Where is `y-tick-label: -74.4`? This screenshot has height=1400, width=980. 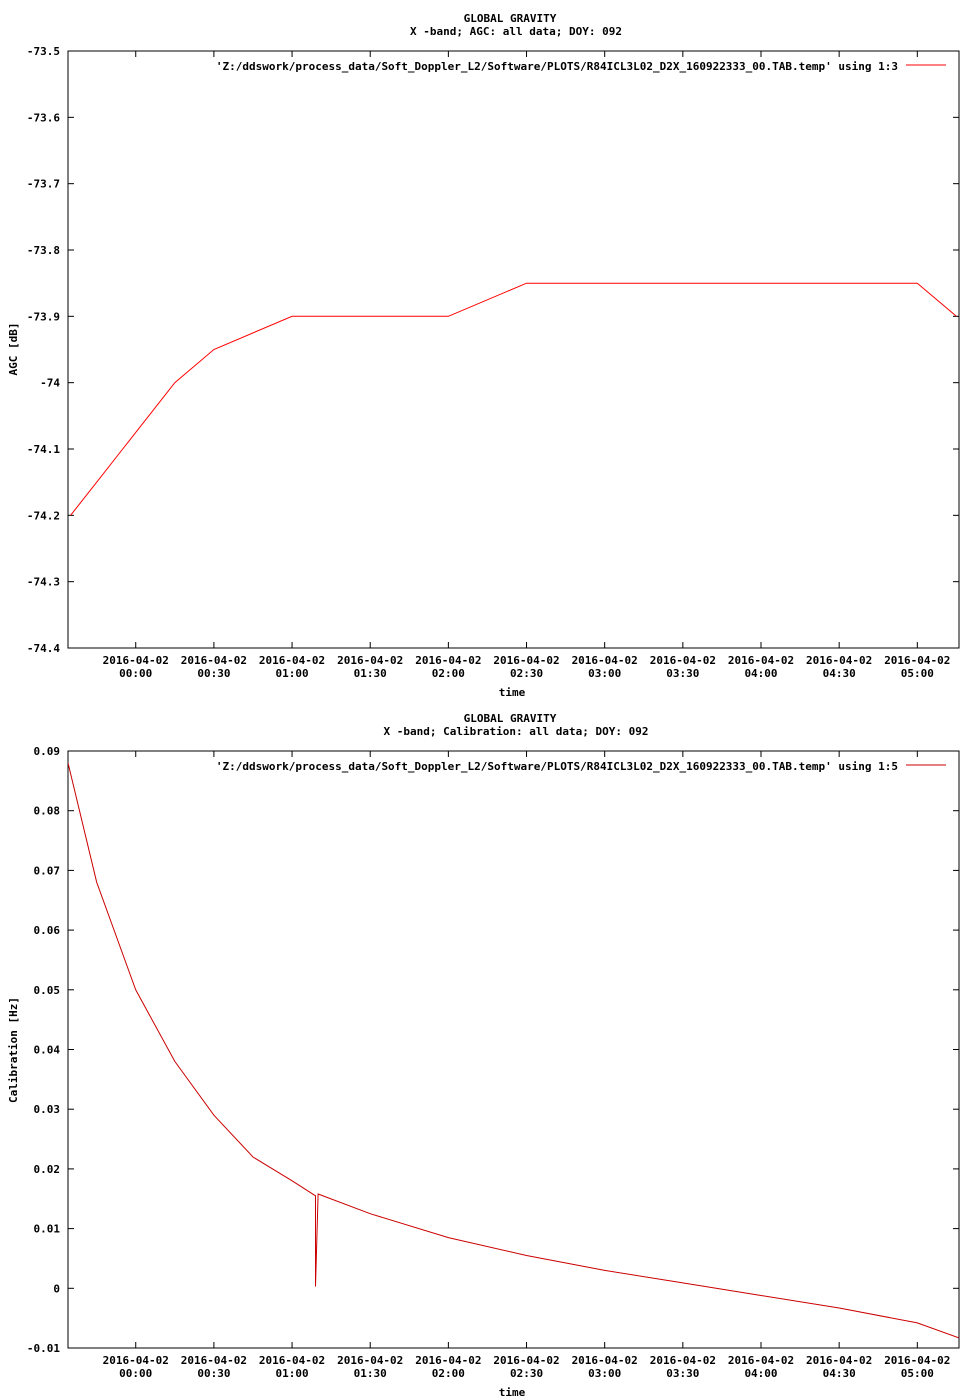
y-tick-label: -74.4 is located at coordinates (43, 648).